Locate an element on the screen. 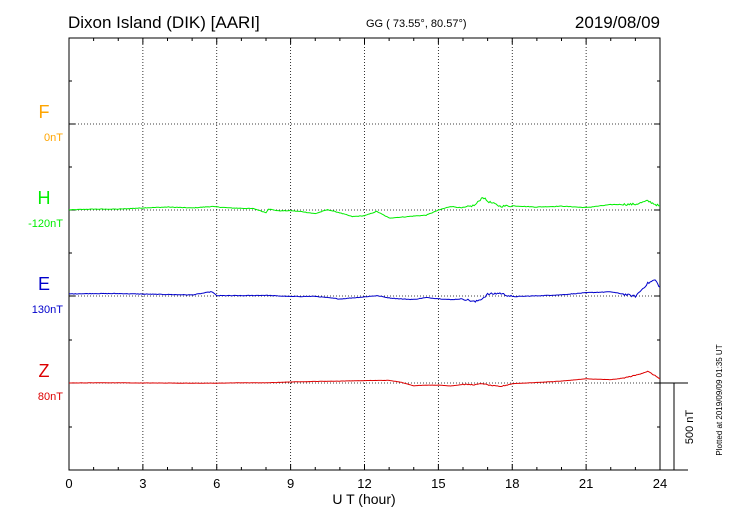 The image size is (730, 520). x-tick-label: 24 is located at coordinates (660, 483).